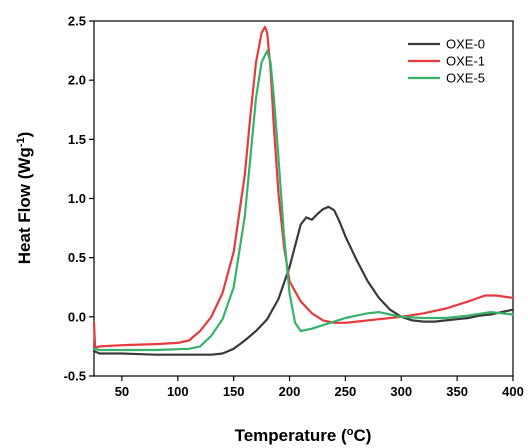 The image size is (528, 448). What do you see at coordinates (77, 139) in the screenshot?
I see `y-tick-label: 1.5` at bounding box center [77, 139].